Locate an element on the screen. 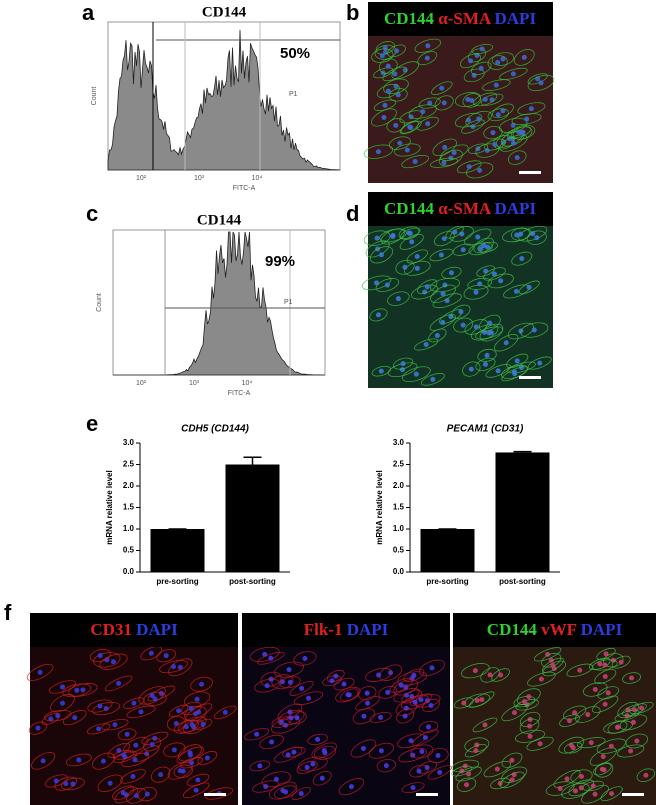 The image size is (656, 805). bar is located at coordinates (447, 550).